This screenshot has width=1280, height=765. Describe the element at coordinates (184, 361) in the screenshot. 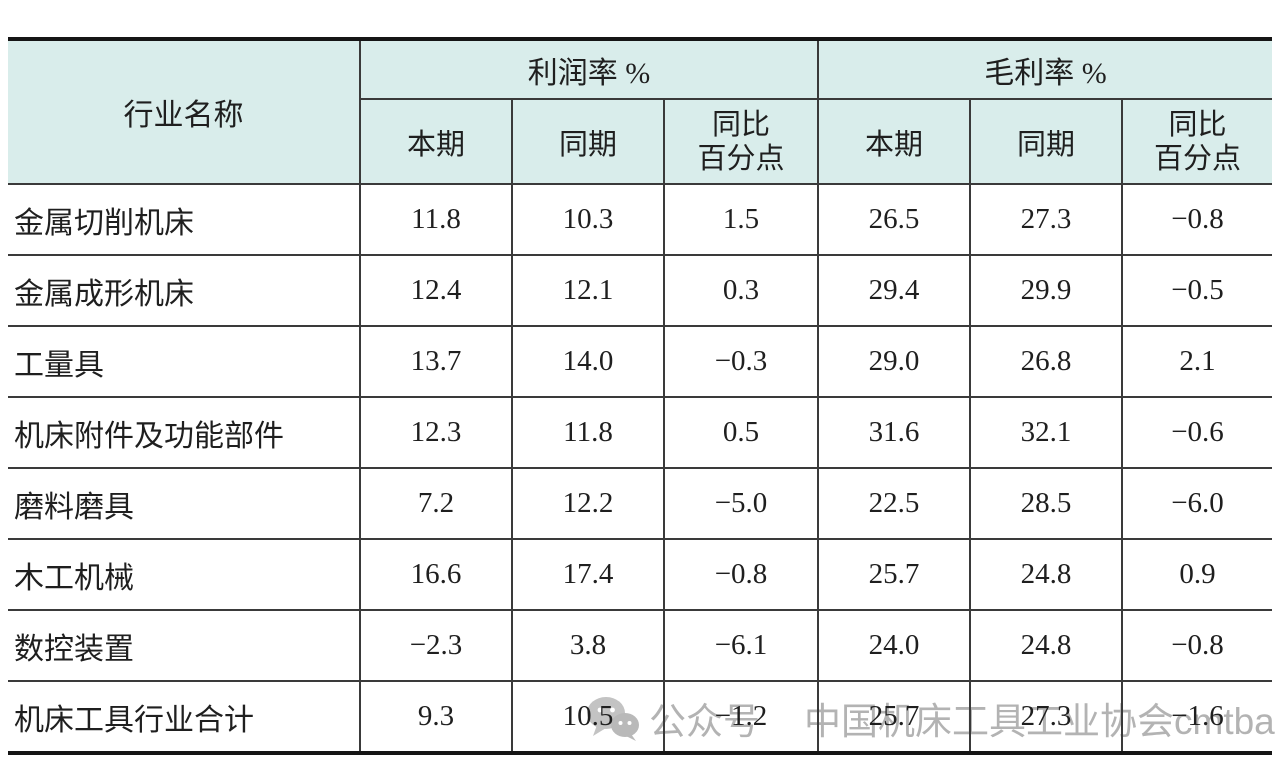

I see `industry-cell: 工量具` at that location.